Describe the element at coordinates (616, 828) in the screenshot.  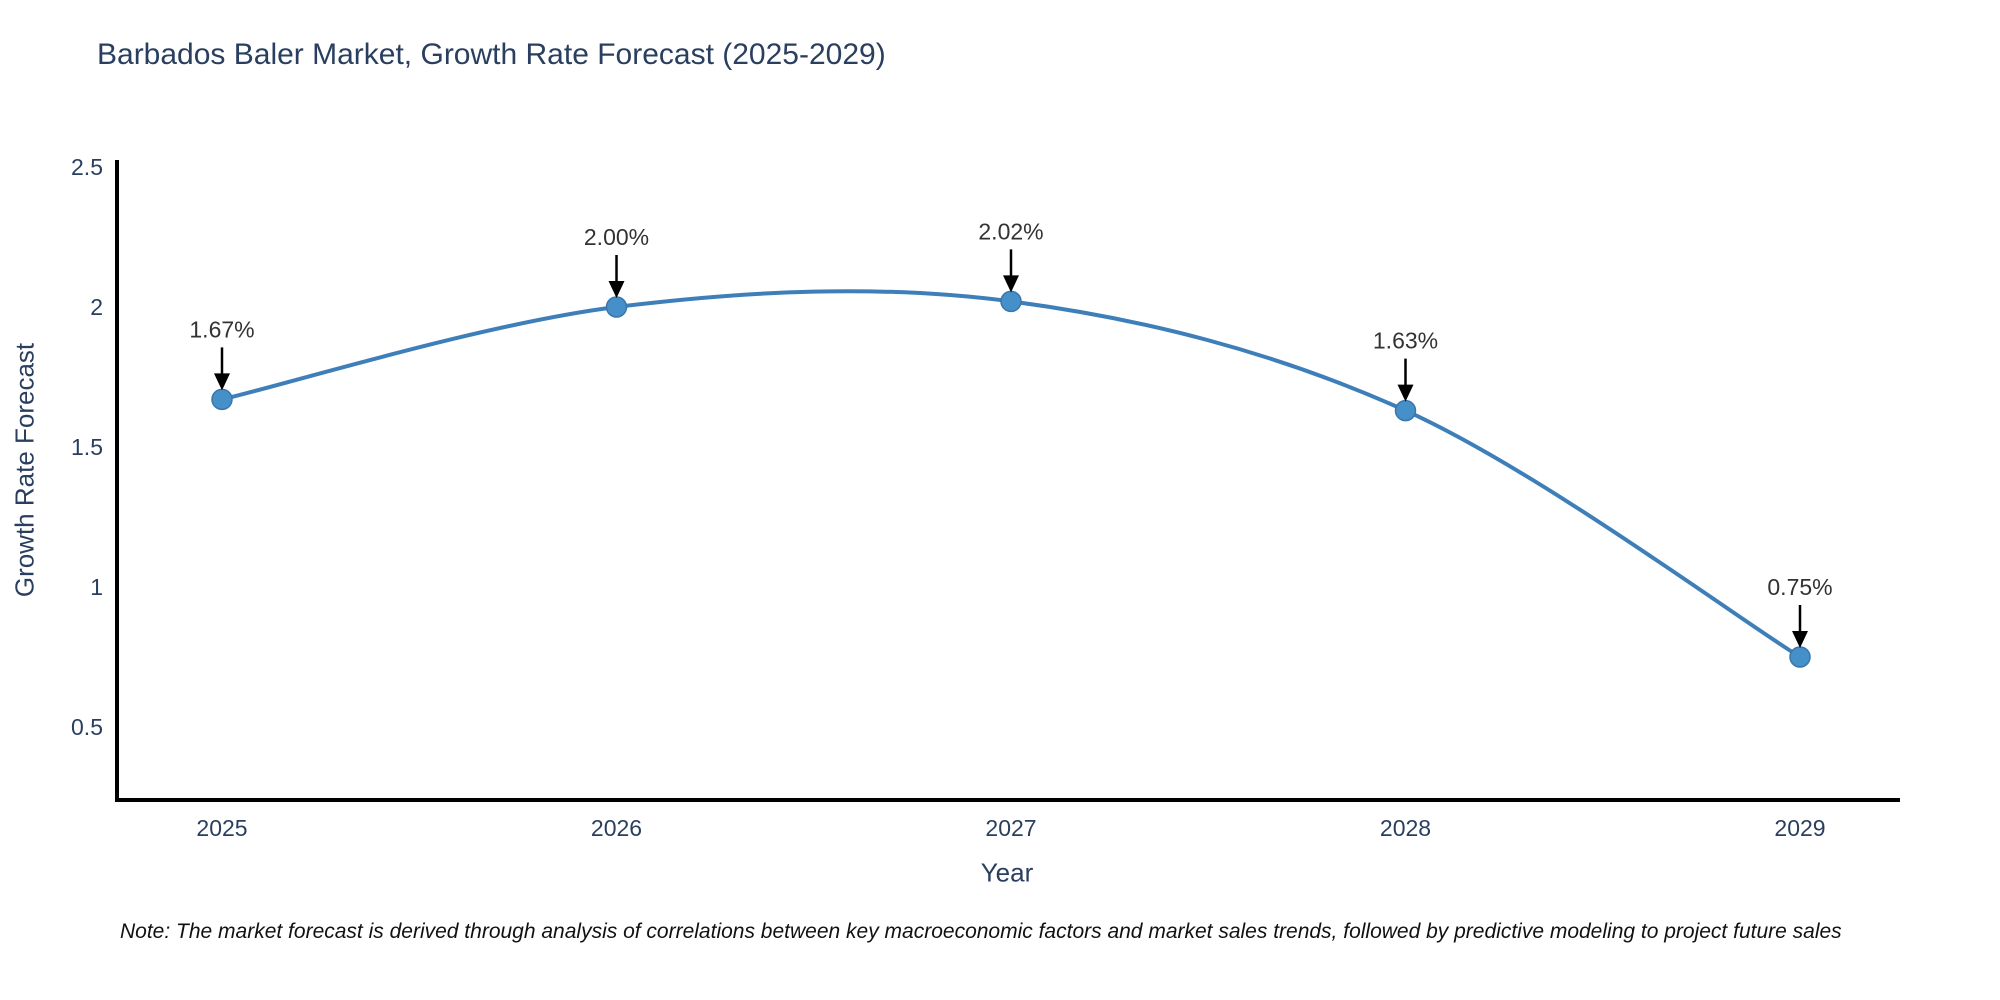
I see `x-tick-label: 2026` at that location.